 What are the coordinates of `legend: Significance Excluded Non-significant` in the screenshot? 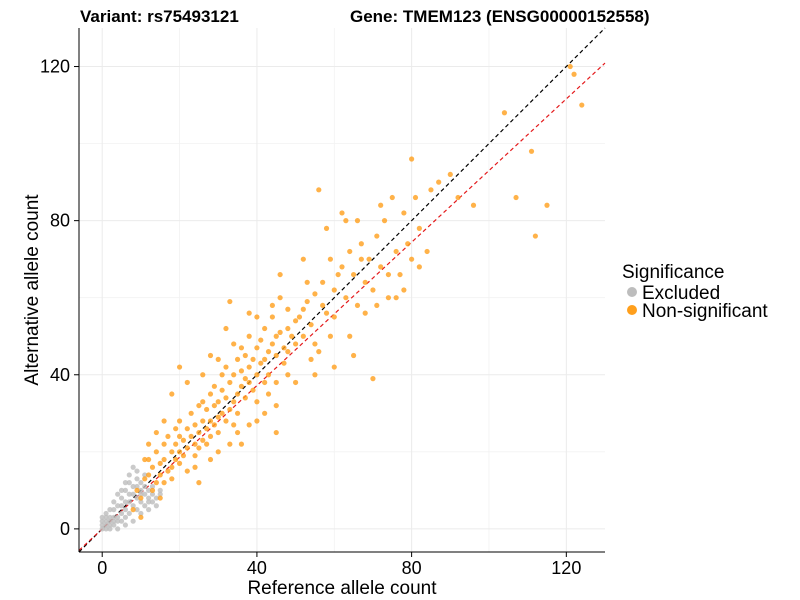 It's located at (695, 292).